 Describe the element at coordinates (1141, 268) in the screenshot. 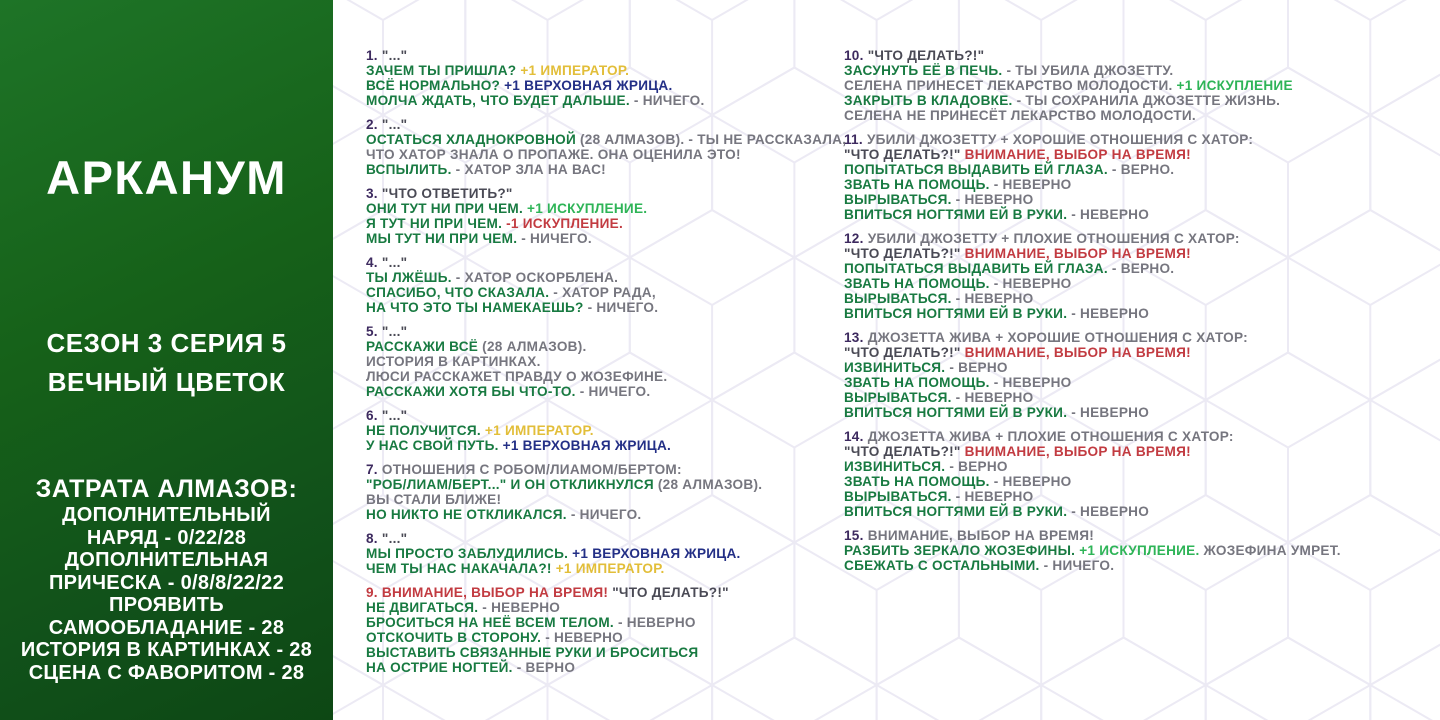

I see `text-segment: - ВЕРНО.` at that location.